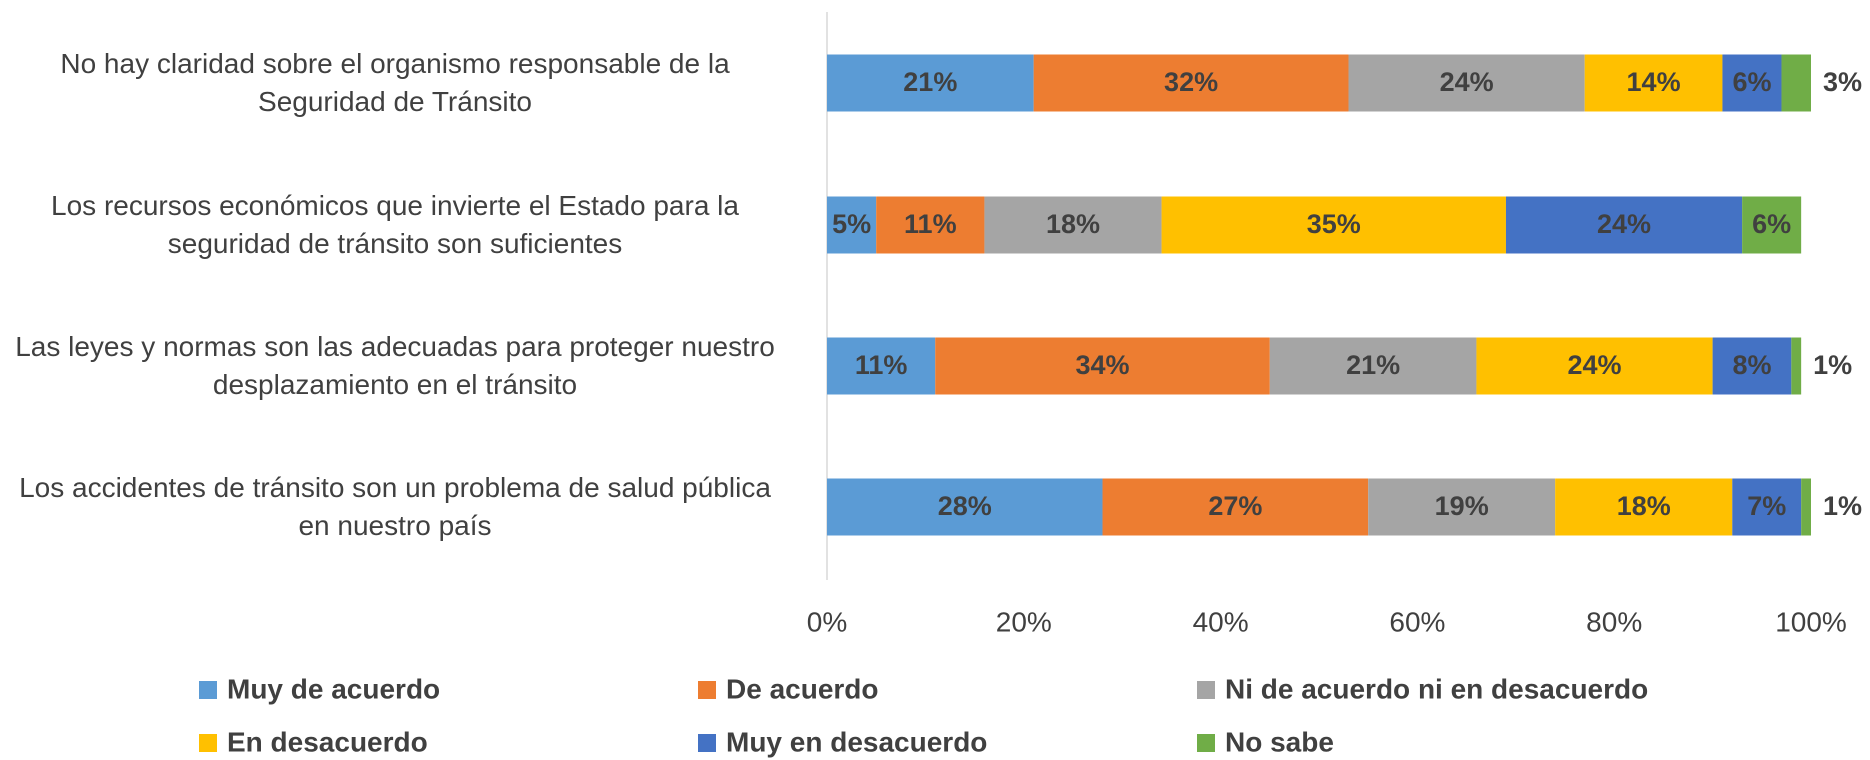  I want to click on data-label: 34%, so click(1102, 365).